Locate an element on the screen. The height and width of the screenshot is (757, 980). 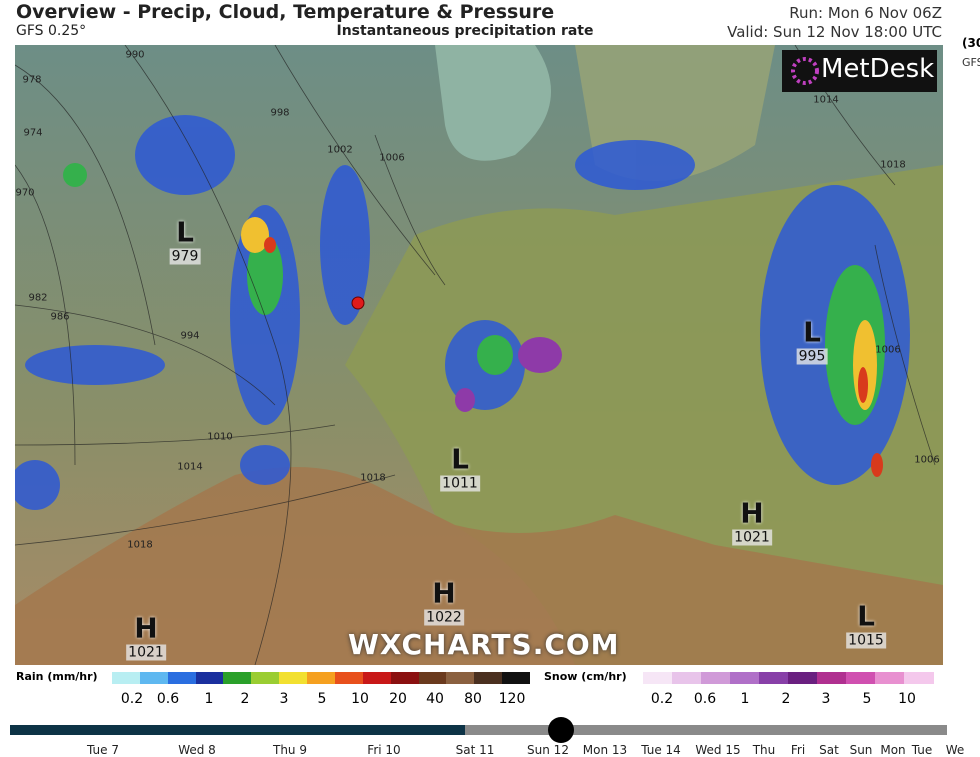
isobar-label: 990 is located at coordinates (135, 55).